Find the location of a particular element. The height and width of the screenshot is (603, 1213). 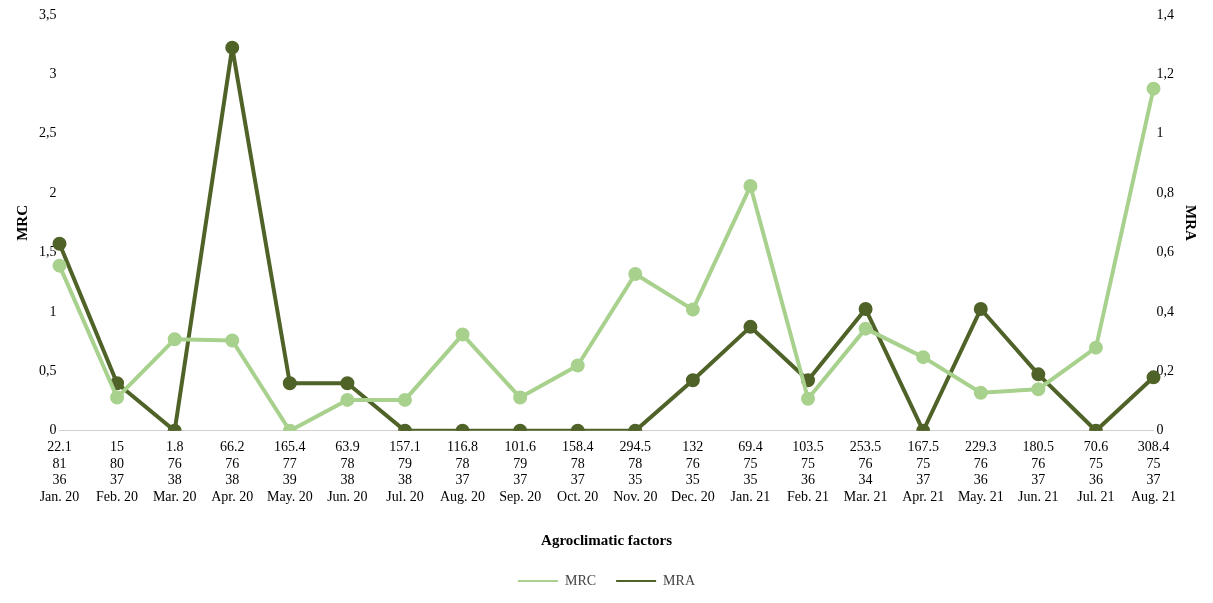

x-tick-label: 15 80 37 Feb. 20 is located at coordinates (117, 471).